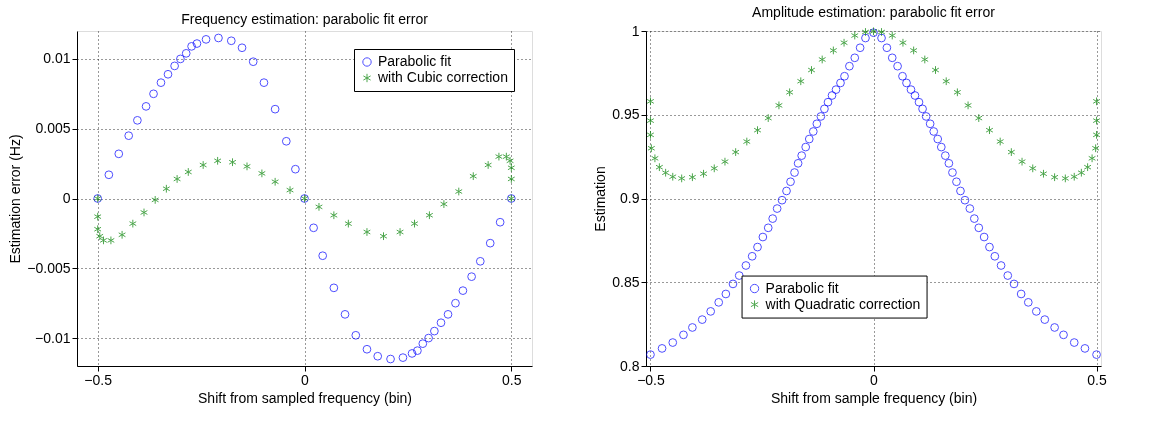 The width and height of the screenshot is (1173, 444). What do you see at coordinates (635, 30) in the screenshot?
I see `y-tick-label: 1` at bounding box center [635, 30].